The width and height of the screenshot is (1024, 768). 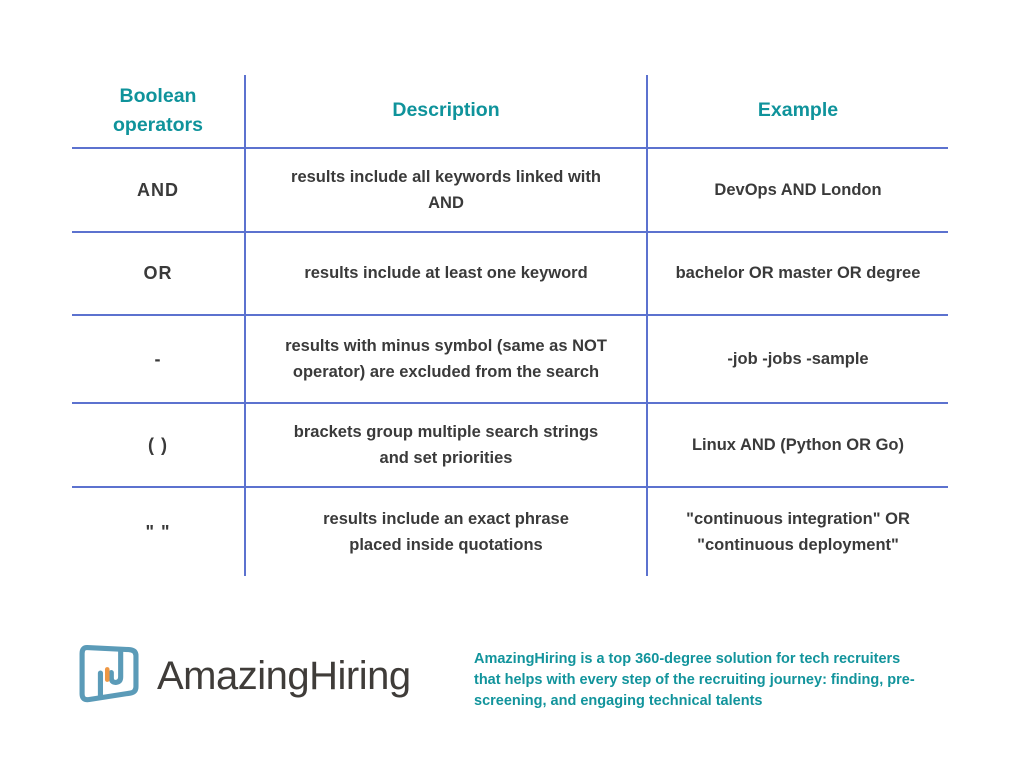 I want to click on amazinghiring-wordmark: AmazingHiring, so click(x=284, y=675).